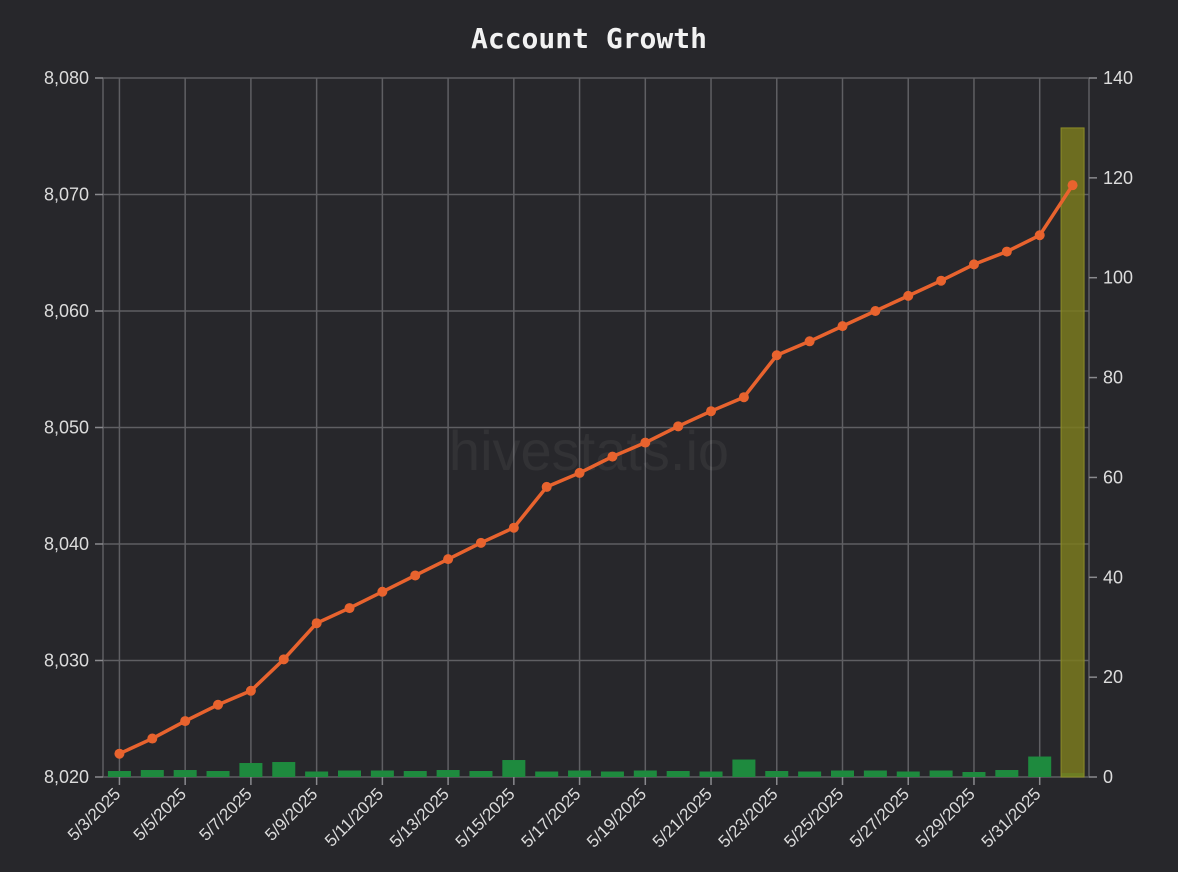  Describe the element at coordinates (419, 817) in the screenshot. I see `x-tick-label: 5/13/2025` at that location.